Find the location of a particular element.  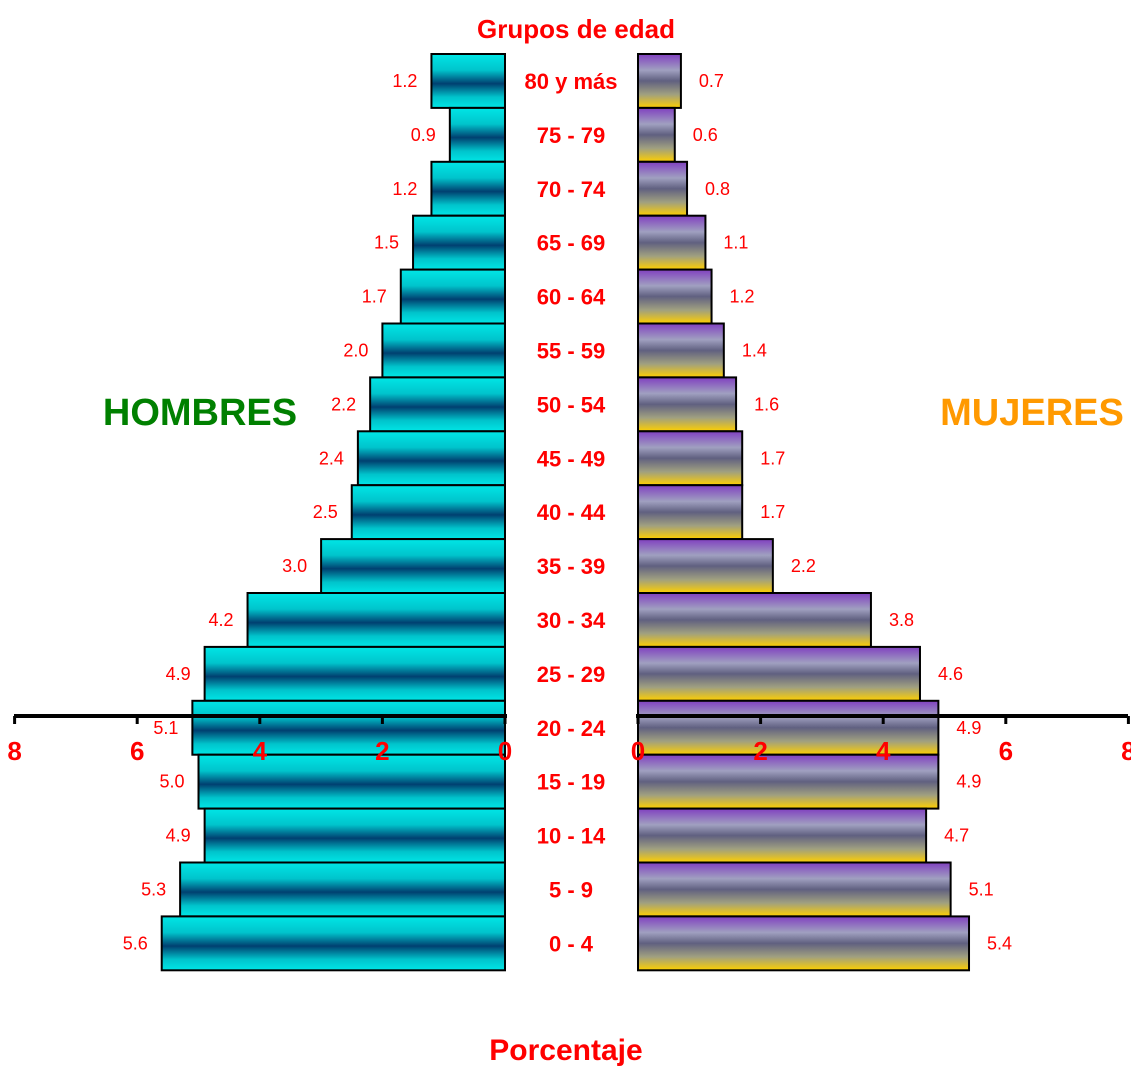

age-group-label: 10 - 14 is located at coordinates (571, 836).